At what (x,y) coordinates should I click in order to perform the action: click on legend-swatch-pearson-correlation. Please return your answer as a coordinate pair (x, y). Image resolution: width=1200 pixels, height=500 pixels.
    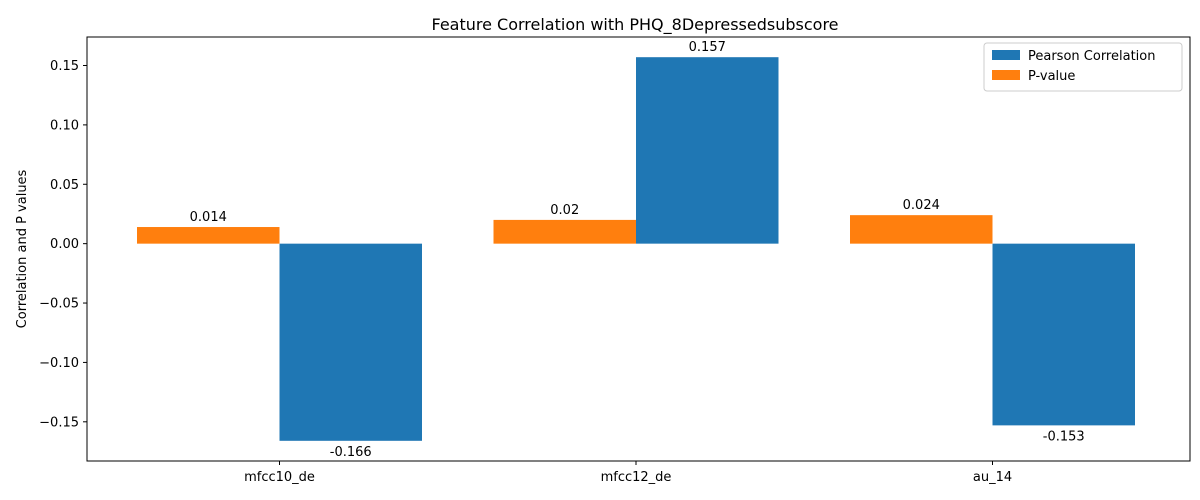
    Looking at the image, I should click on (1006, 55).